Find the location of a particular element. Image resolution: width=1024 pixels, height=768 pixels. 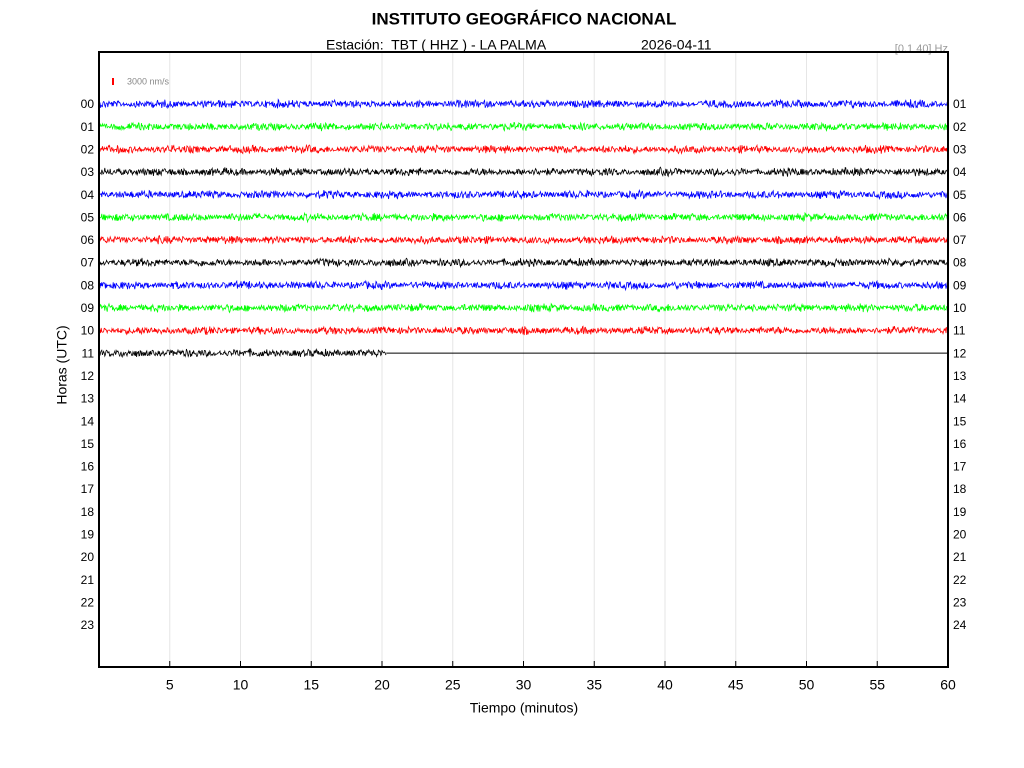

y-tick-label: 17 is located at coordinates (88, 489).